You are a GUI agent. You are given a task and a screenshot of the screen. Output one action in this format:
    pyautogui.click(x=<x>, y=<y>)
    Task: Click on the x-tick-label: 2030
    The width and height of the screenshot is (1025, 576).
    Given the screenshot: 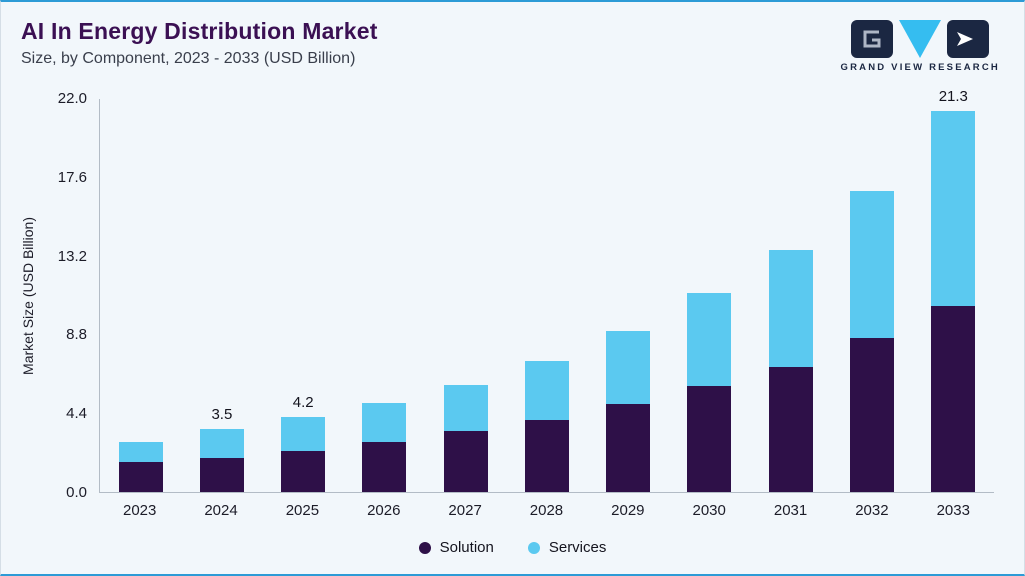 What is the action you would take?
    pyautogui.click(x=709, y=510)
    